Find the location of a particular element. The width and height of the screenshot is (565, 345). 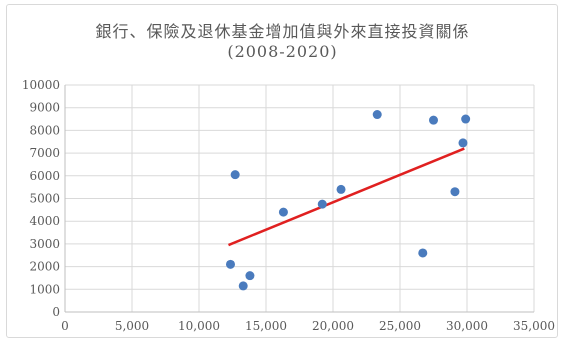

y-tick-label: 9000 is located at coordinates (44, 108).